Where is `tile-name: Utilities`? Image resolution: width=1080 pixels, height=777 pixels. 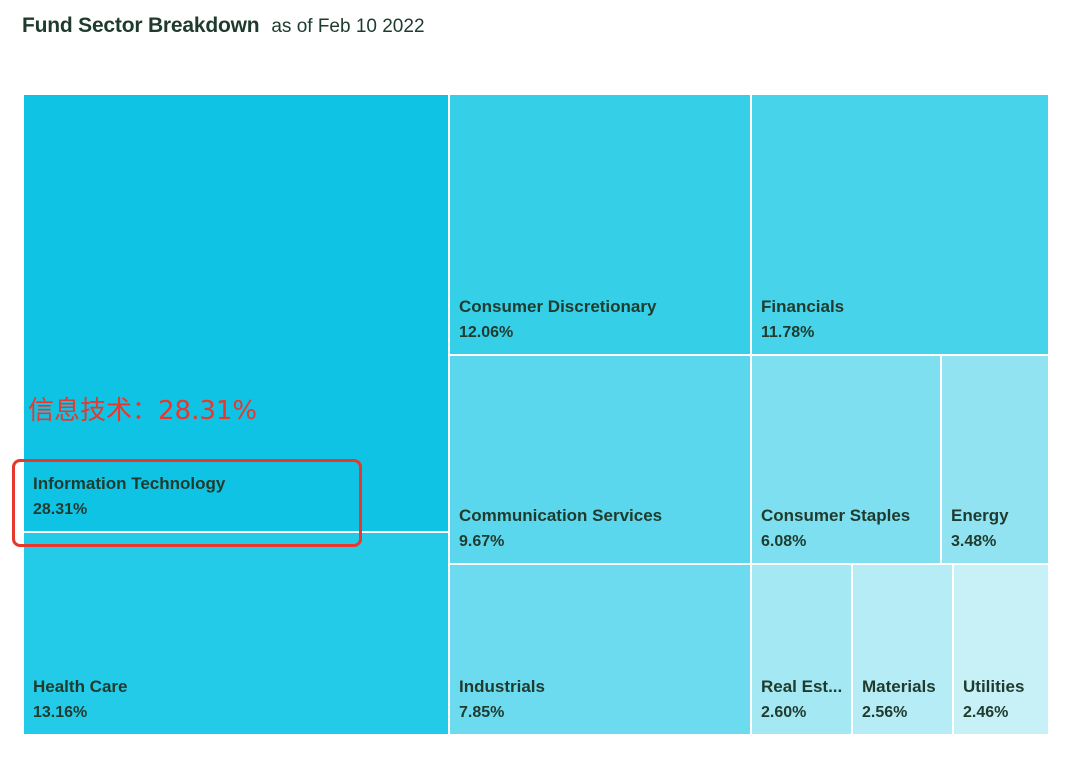
tile-name: Utilities is located at coordinates (994, 686).